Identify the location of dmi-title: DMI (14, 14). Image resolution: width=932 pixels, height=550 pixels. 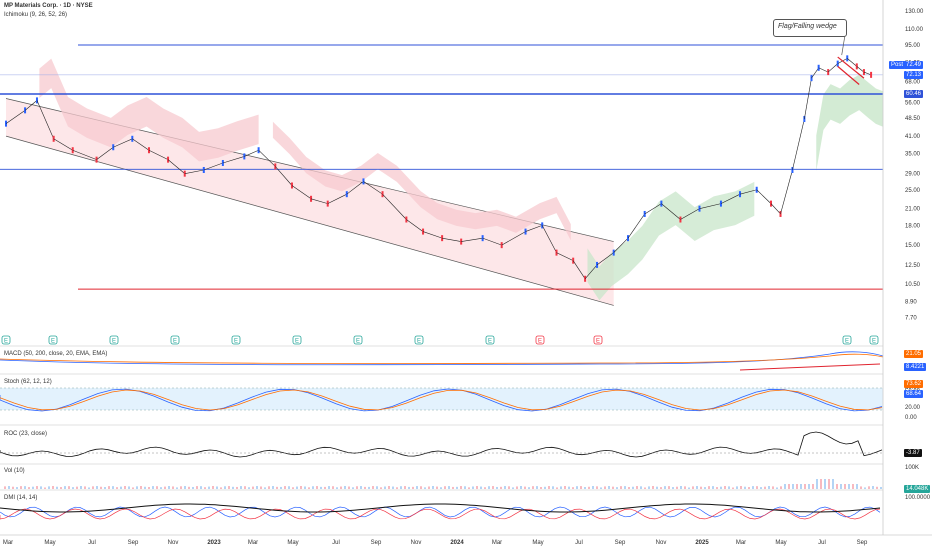
(21, 498).